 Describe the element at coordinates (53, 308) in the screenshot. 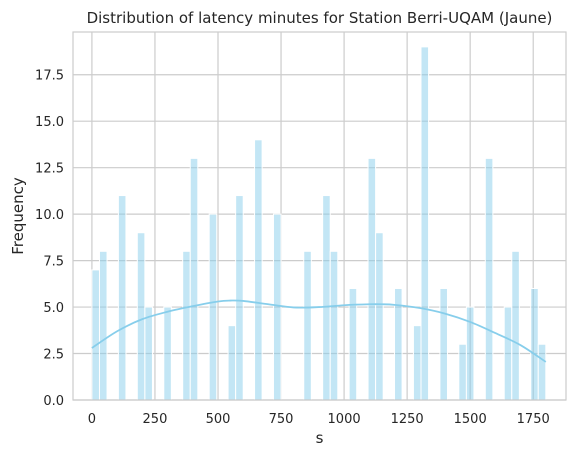

I see `y-tick-label: 5.0` at that location.